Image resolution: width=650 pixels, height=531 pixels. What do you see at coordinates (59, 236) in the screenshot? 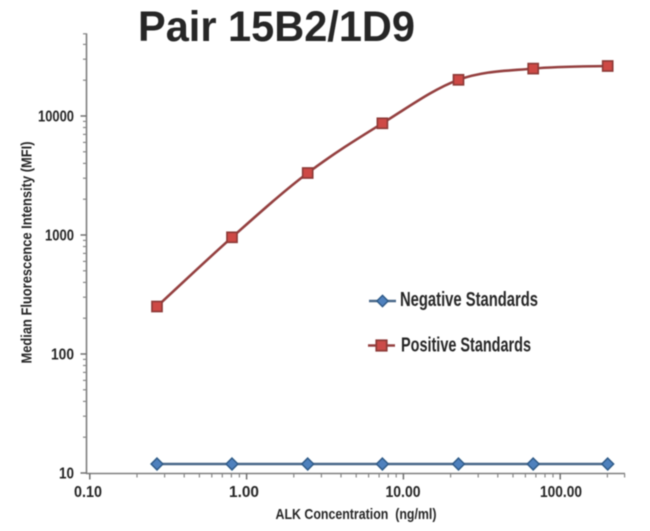
I see `svg-text: 1000` at bounding box center [59, 236].